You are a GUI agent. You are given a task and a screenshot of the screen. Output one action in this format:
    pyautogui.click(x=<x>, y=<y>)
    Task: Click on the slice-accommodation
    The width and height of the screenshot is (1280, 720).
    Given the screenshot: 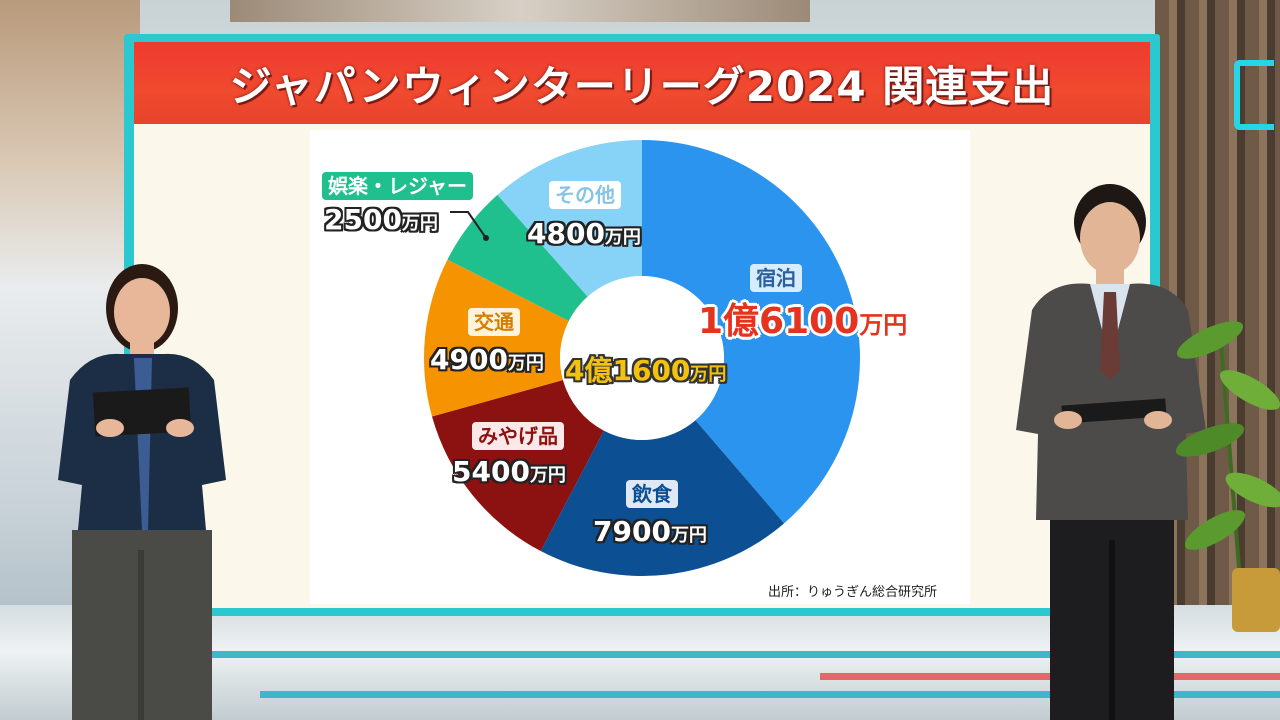 What is the action you would take?
    pyautogui.click(x=751, y=332)
    